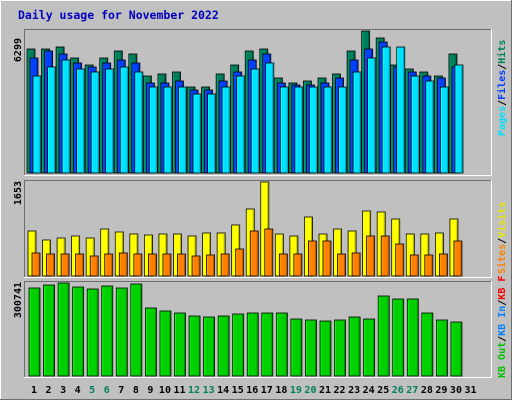  Describe the element at coordinates (354, 390) in the screenshot. I see `x-label-day-23: 23` at that location.